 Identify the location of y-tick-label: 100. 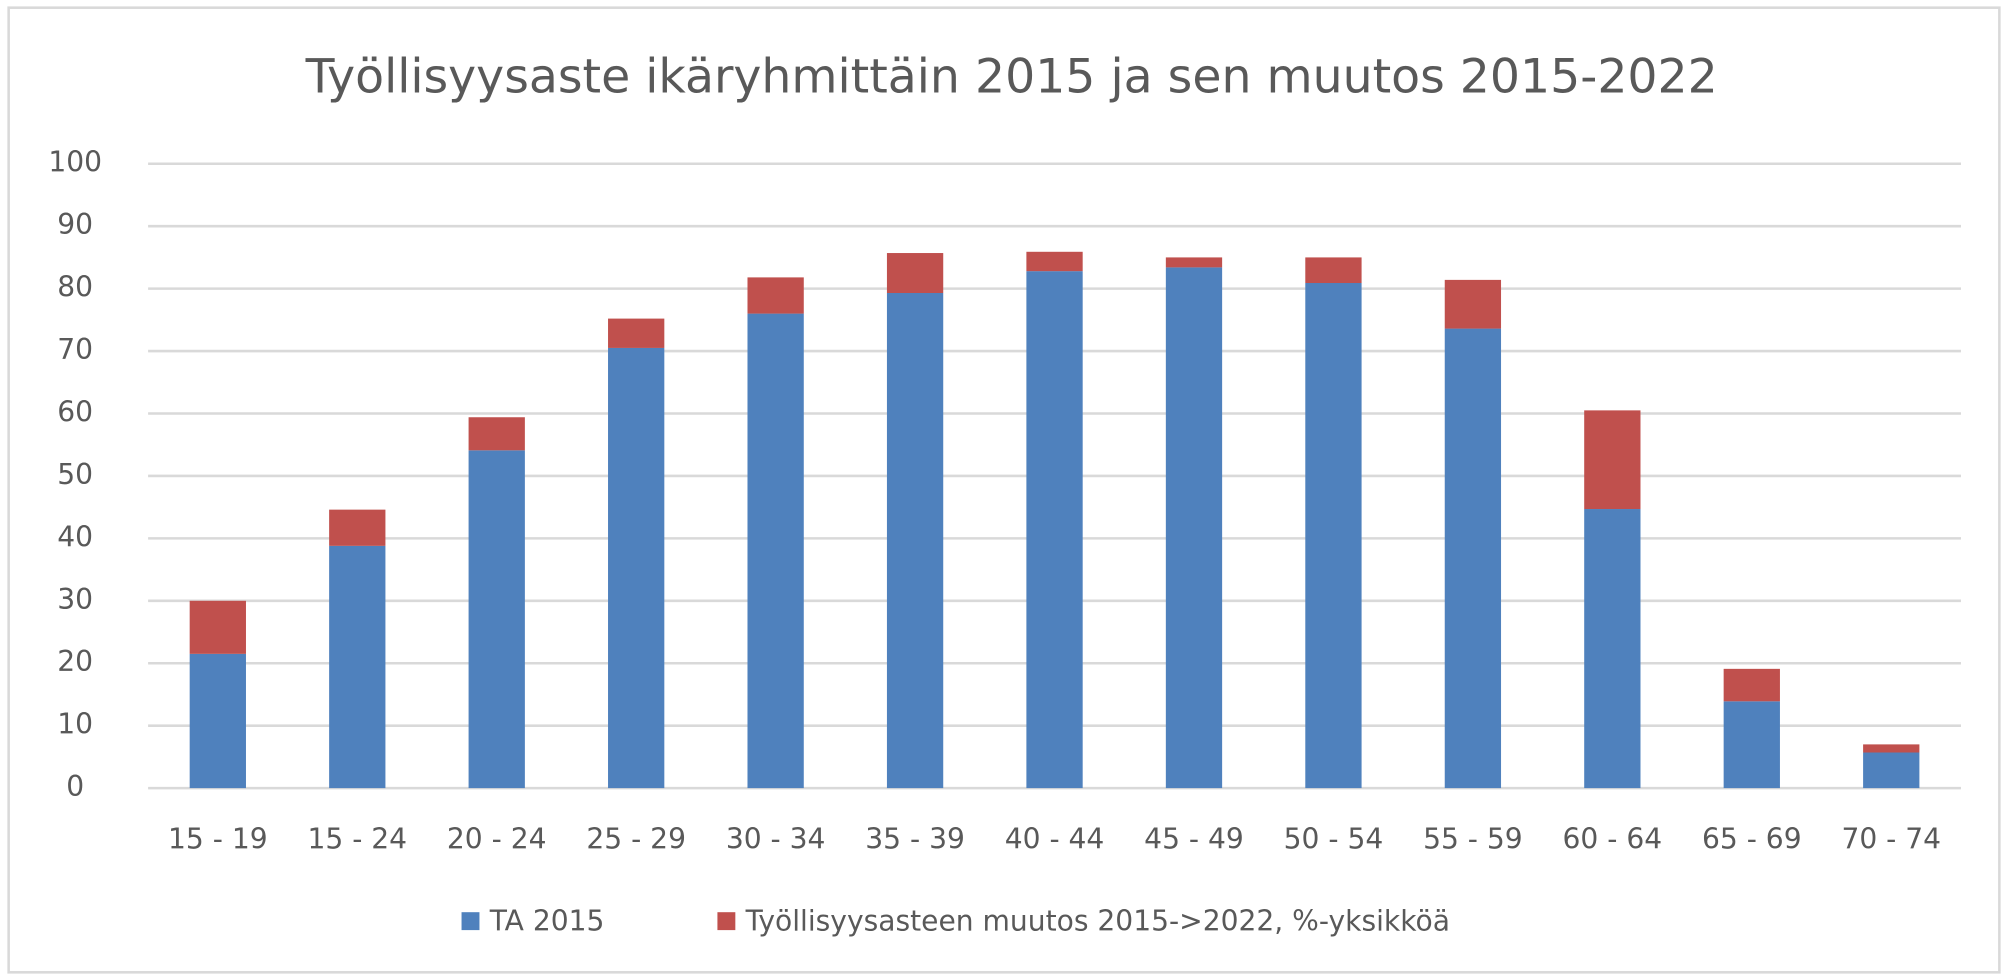
(75, 162).